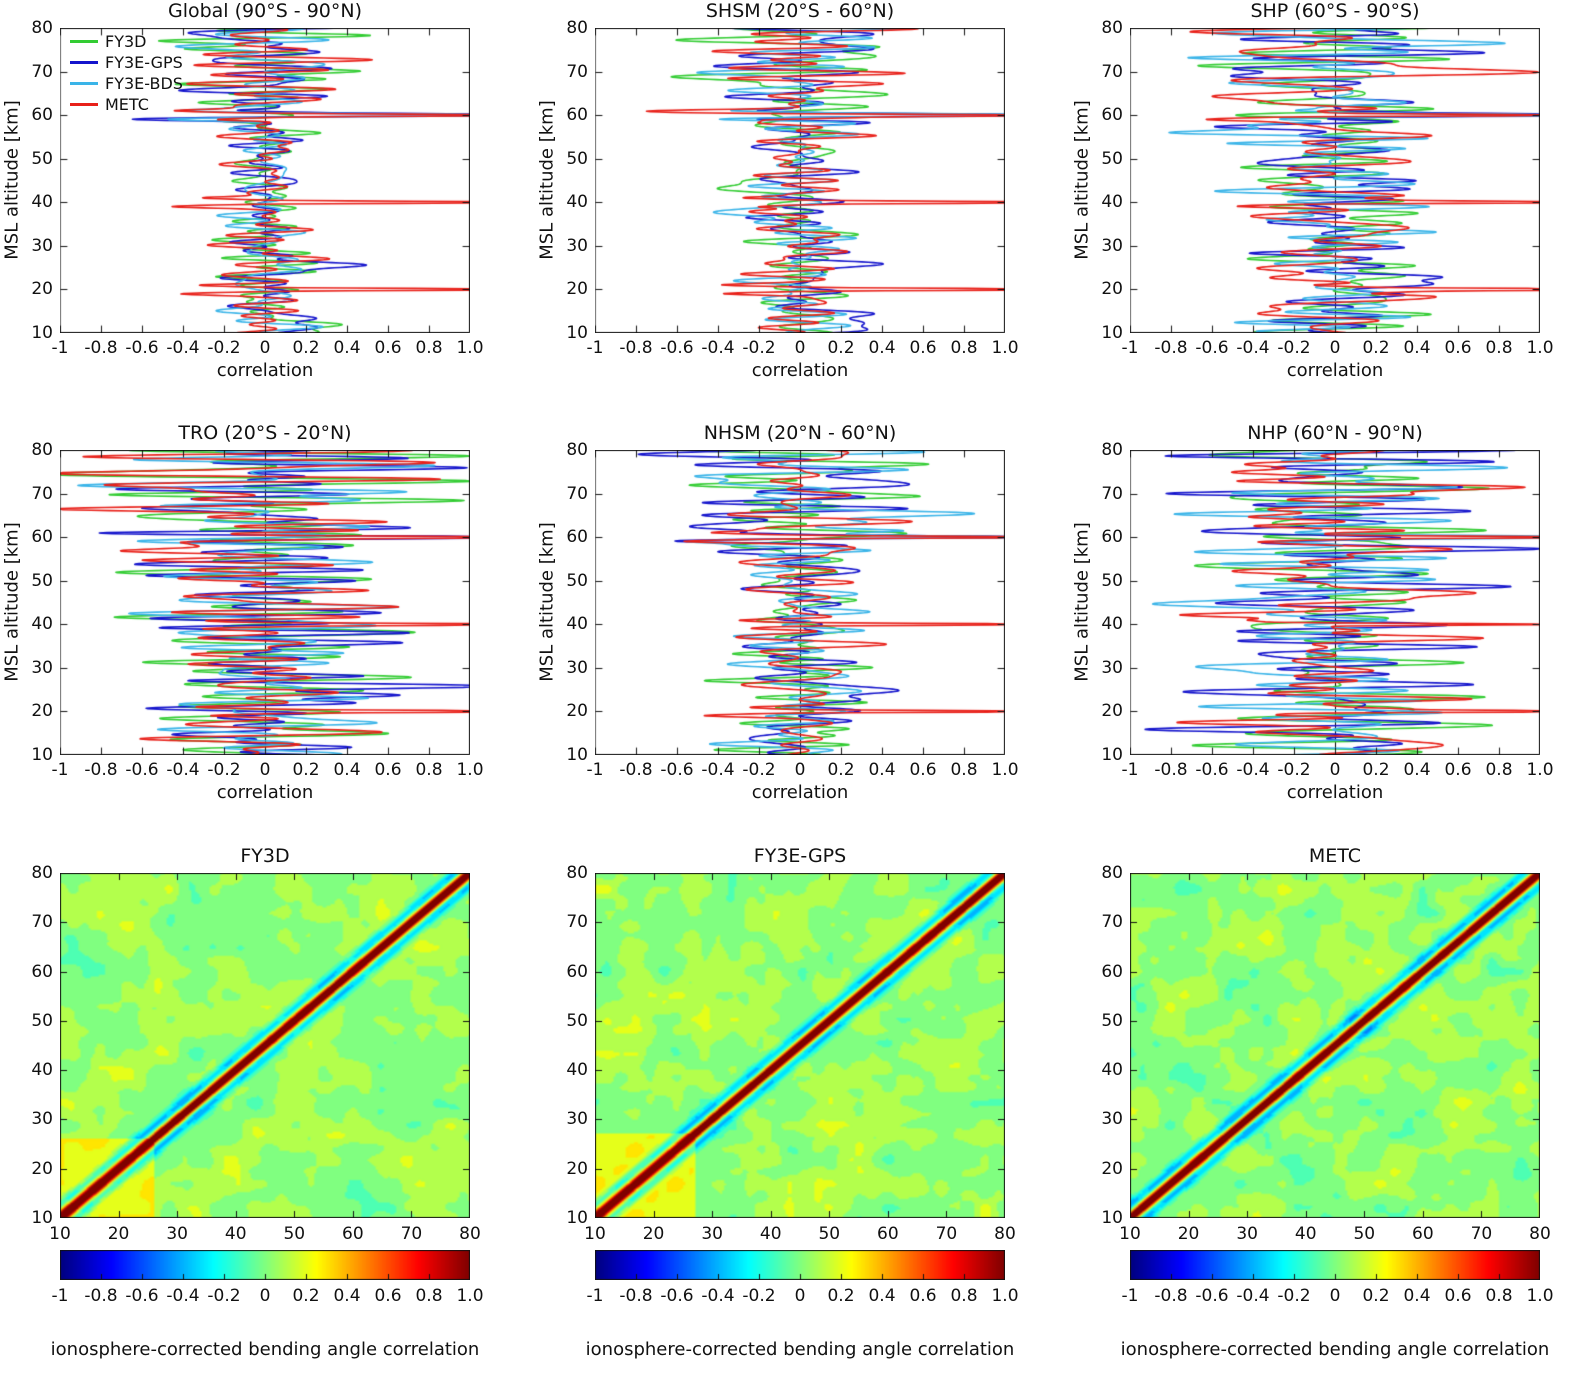 The height and width of the screenshot is (1384, 1576). What do you see at coordinates (800, 856) in the screenshot?
I see `panel-title: FY3E-GPS` at bounding box center [800, 856].